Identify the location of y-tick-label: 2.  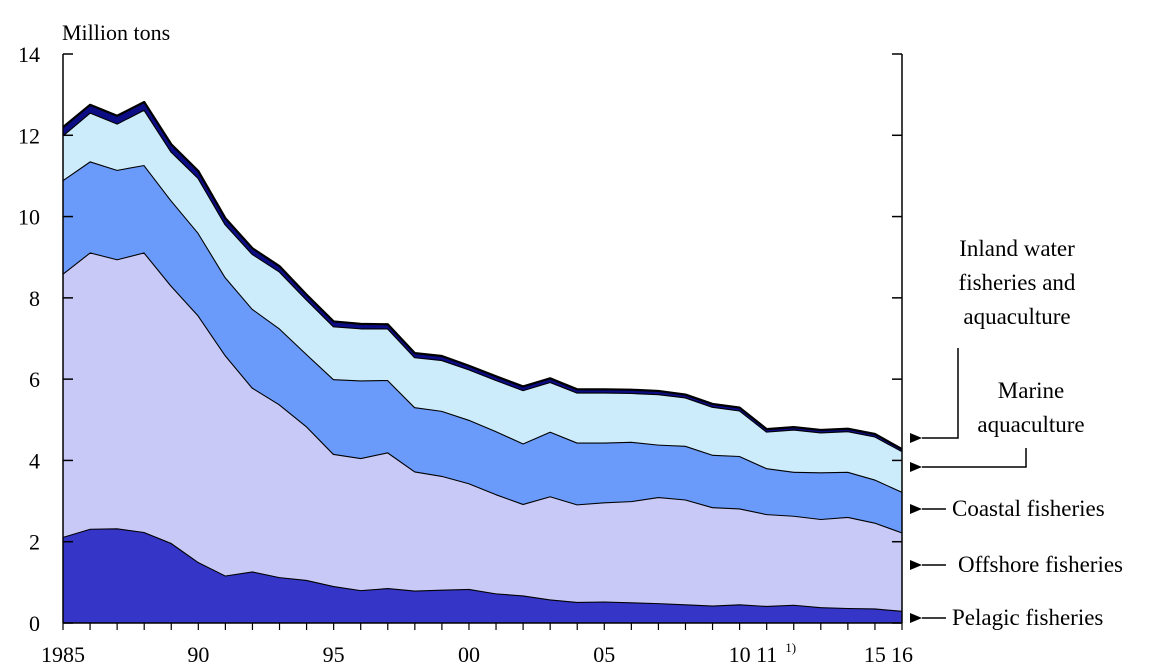
(34, 542).